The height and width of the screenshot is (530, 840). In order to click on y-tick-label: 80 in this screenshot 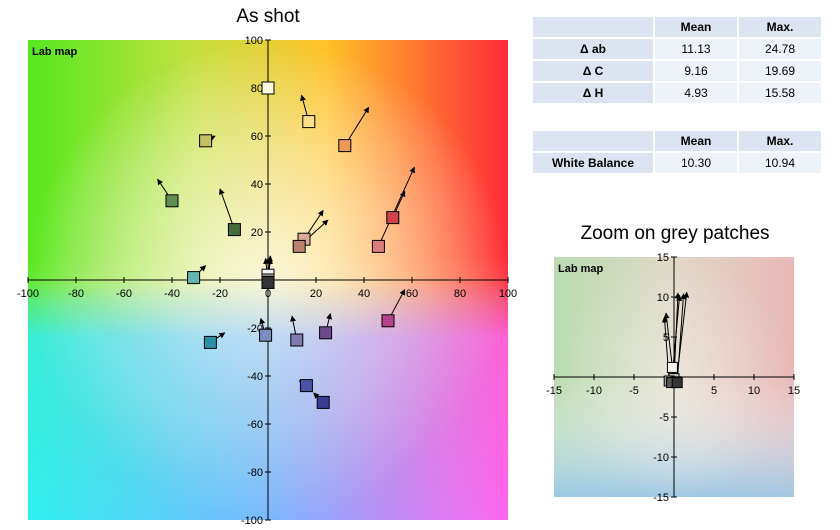, I will do `click(257, 89)`.